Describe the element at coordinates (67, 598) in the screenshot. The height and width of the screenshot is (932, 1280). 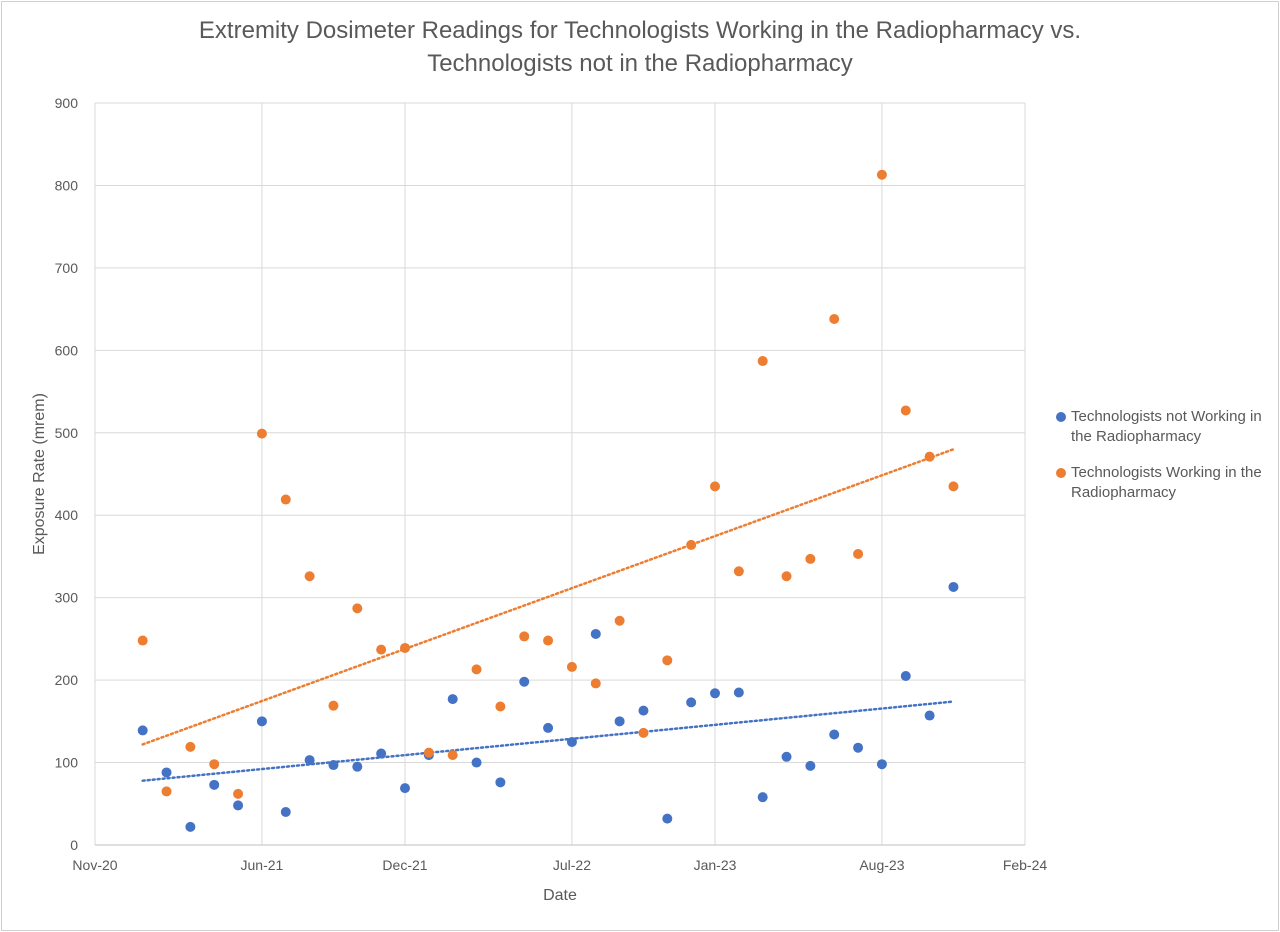
I see `y-tick-label: 300` at that location.